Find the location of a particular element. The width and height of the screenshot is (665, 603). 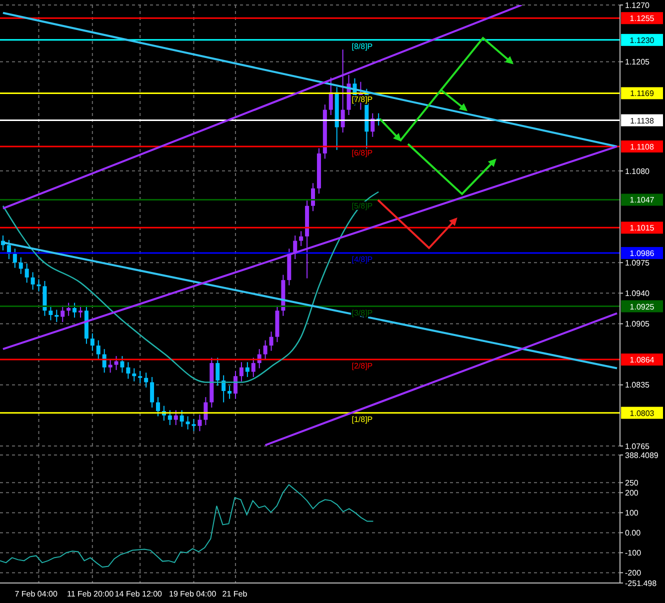

y-tick-label: 100 is located at coordinates (632, 513).